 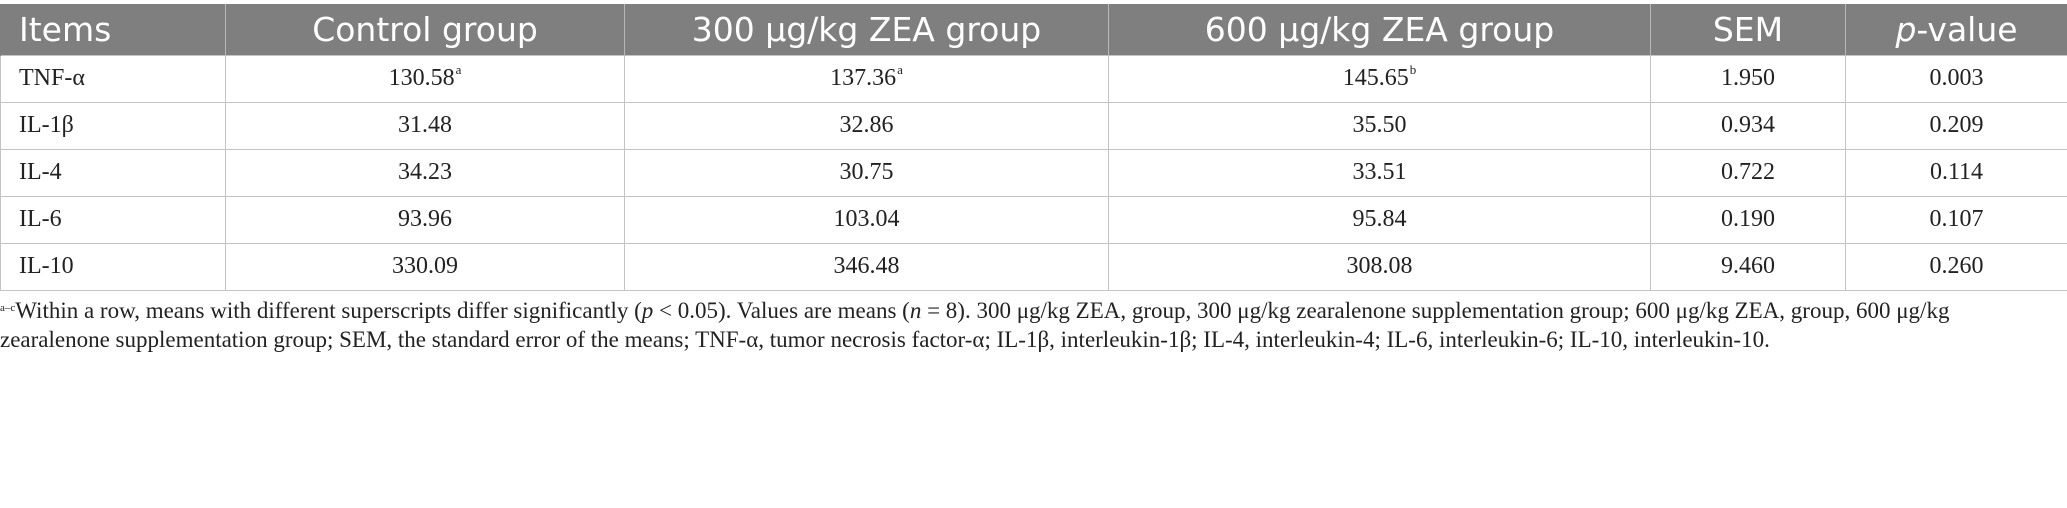 What do you see at coordinates (113, 219) in the screenshot?
I see `cell-item: IL-6` at bounding box center [113, 219].